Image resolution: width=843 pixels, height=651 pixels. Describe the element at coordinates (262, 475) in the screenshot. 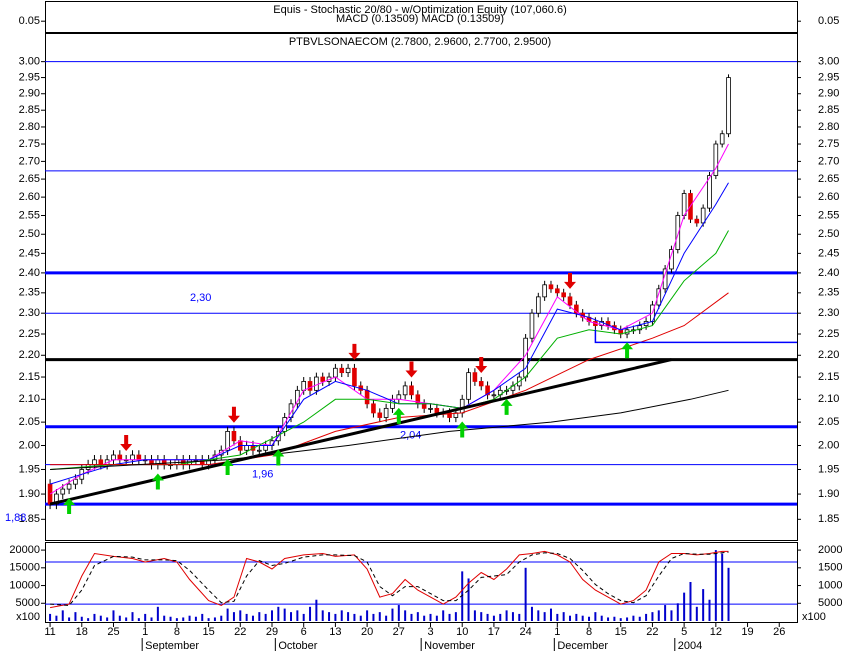

I see `level-label: 1,96` at that location.